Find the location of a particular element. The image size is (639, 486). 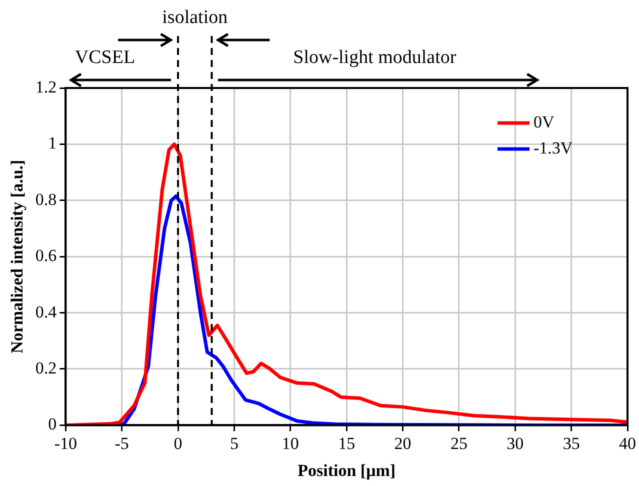

text: isolation is located at coordinates (195, 17).